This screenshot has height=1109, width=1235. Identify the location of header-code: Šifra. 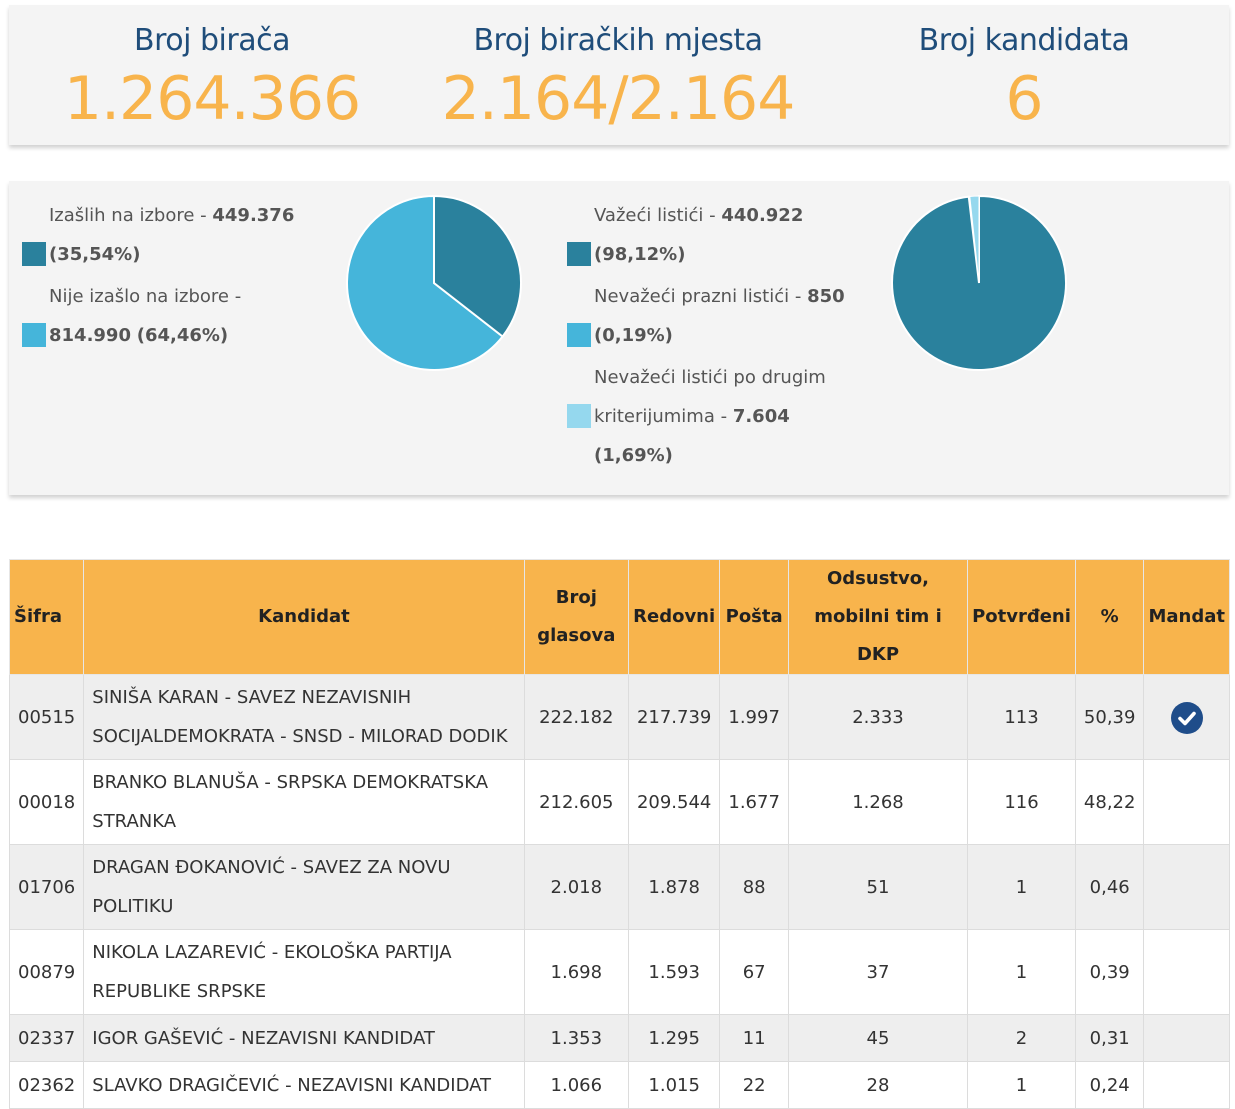
(46, 617).